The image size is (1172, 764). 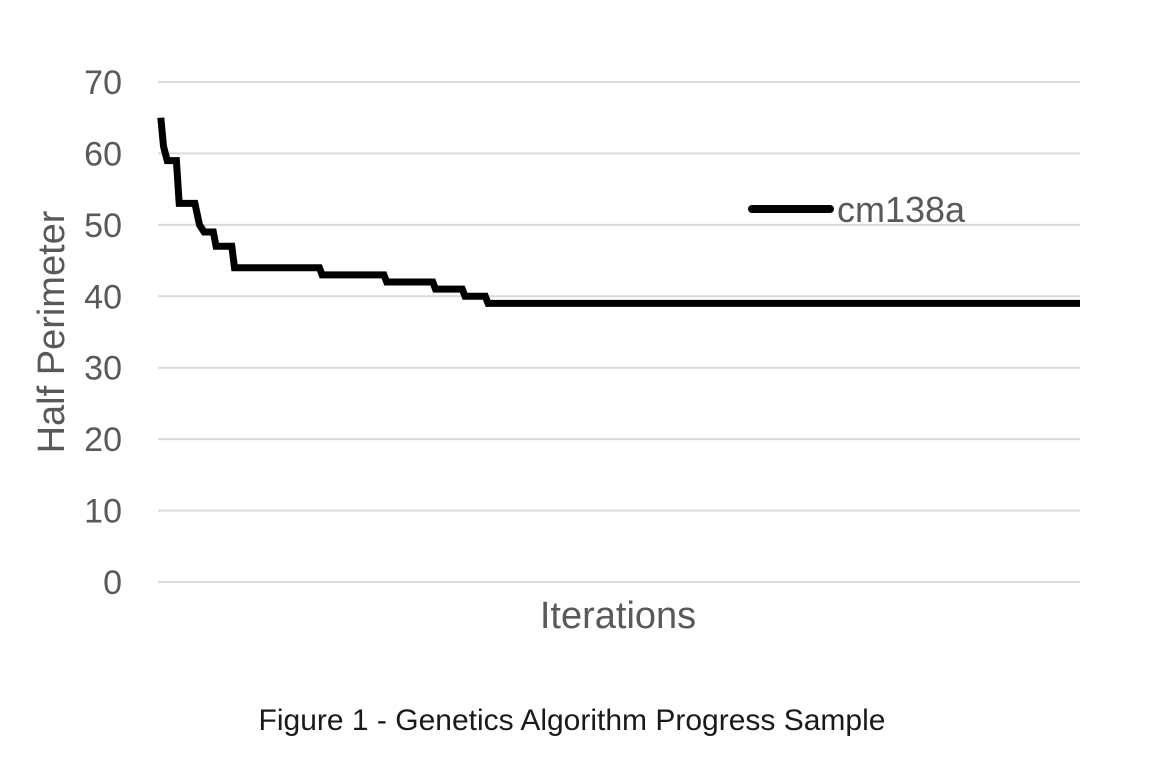 I want to click on y-tick-label-10: 10, so click(x=103, y=512).